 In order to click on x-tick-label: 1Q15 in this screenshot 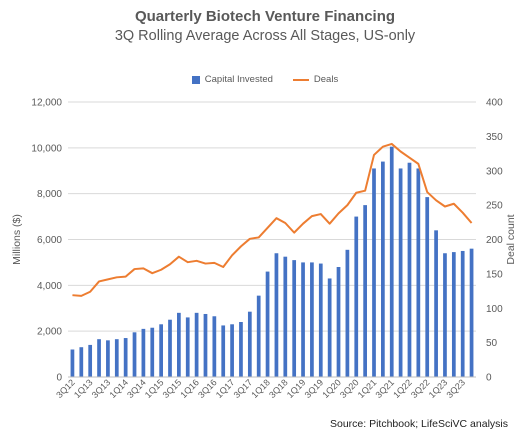, I will do `click(154, 388)`.